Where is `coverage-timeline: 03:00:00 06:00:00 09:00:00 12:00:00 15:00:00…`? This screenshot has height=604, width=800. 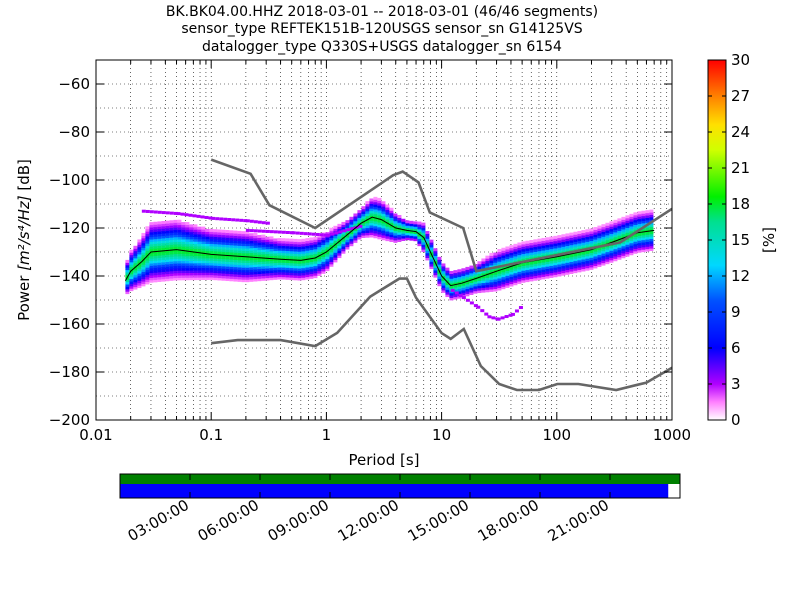
coverage-timeline: 03:00:00 06:00:00 09:00:00 12:00:00 15:00:00… is located at coordinates (400, 509).